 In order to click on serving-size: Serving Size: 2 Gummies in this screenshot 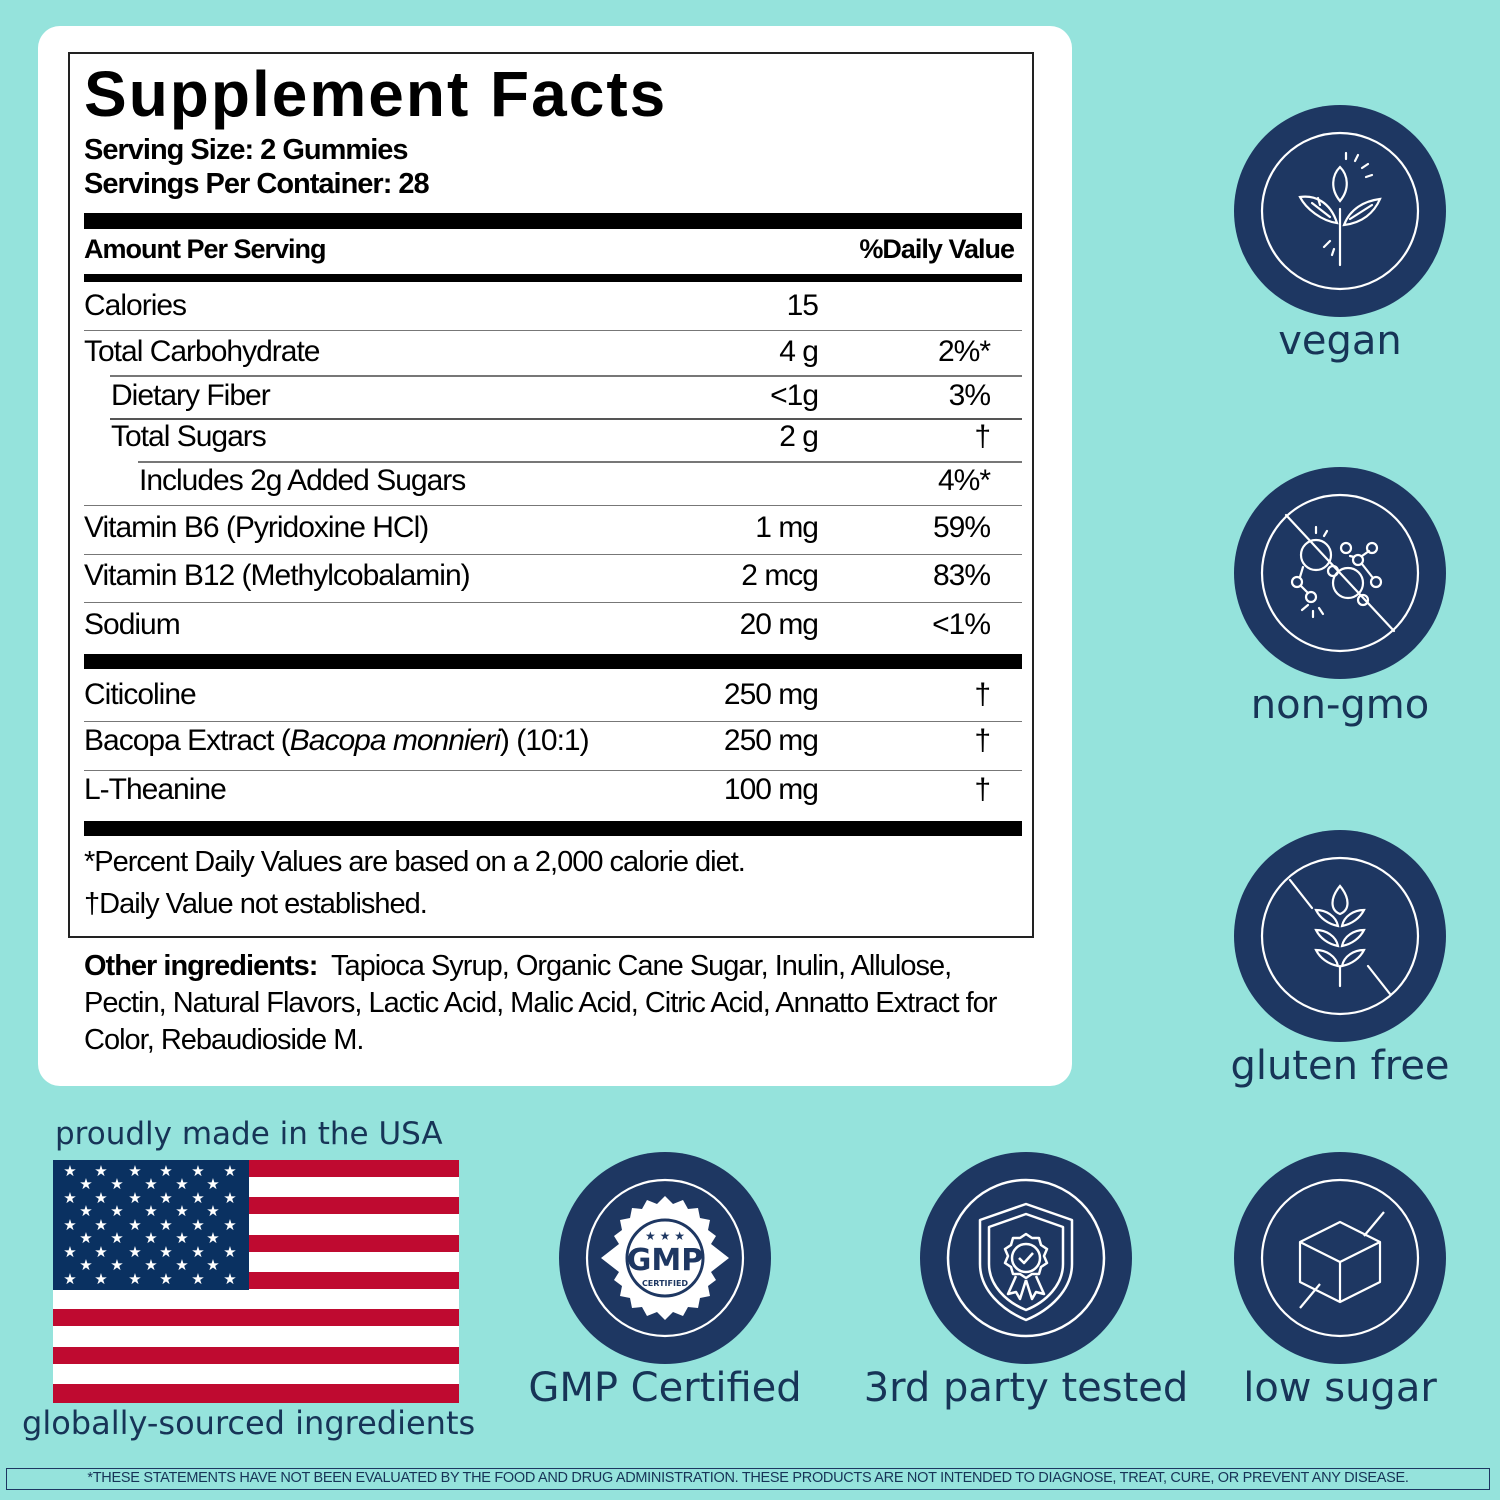, I will do `click(246, 150)`.